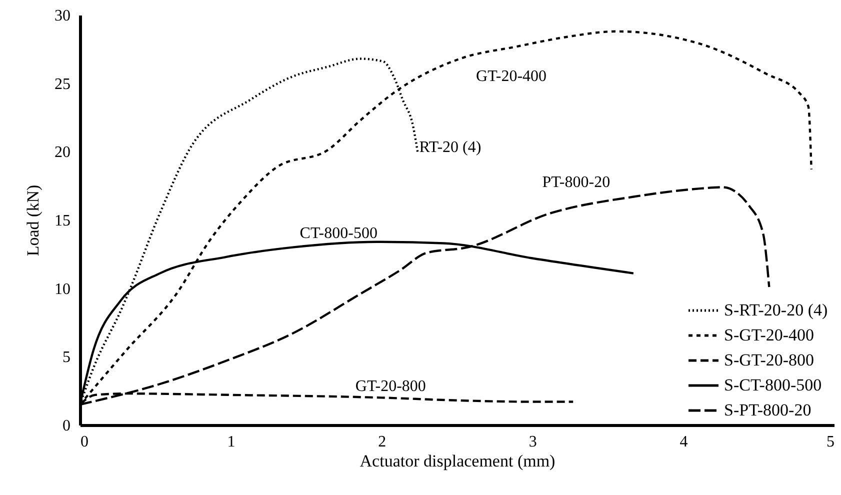 This screenshot has height=495, width=841. What do you see at coordinates (339, 233) in the screenshot?
I see `annotation: CT-800-500` at bounding box center [339, 233].